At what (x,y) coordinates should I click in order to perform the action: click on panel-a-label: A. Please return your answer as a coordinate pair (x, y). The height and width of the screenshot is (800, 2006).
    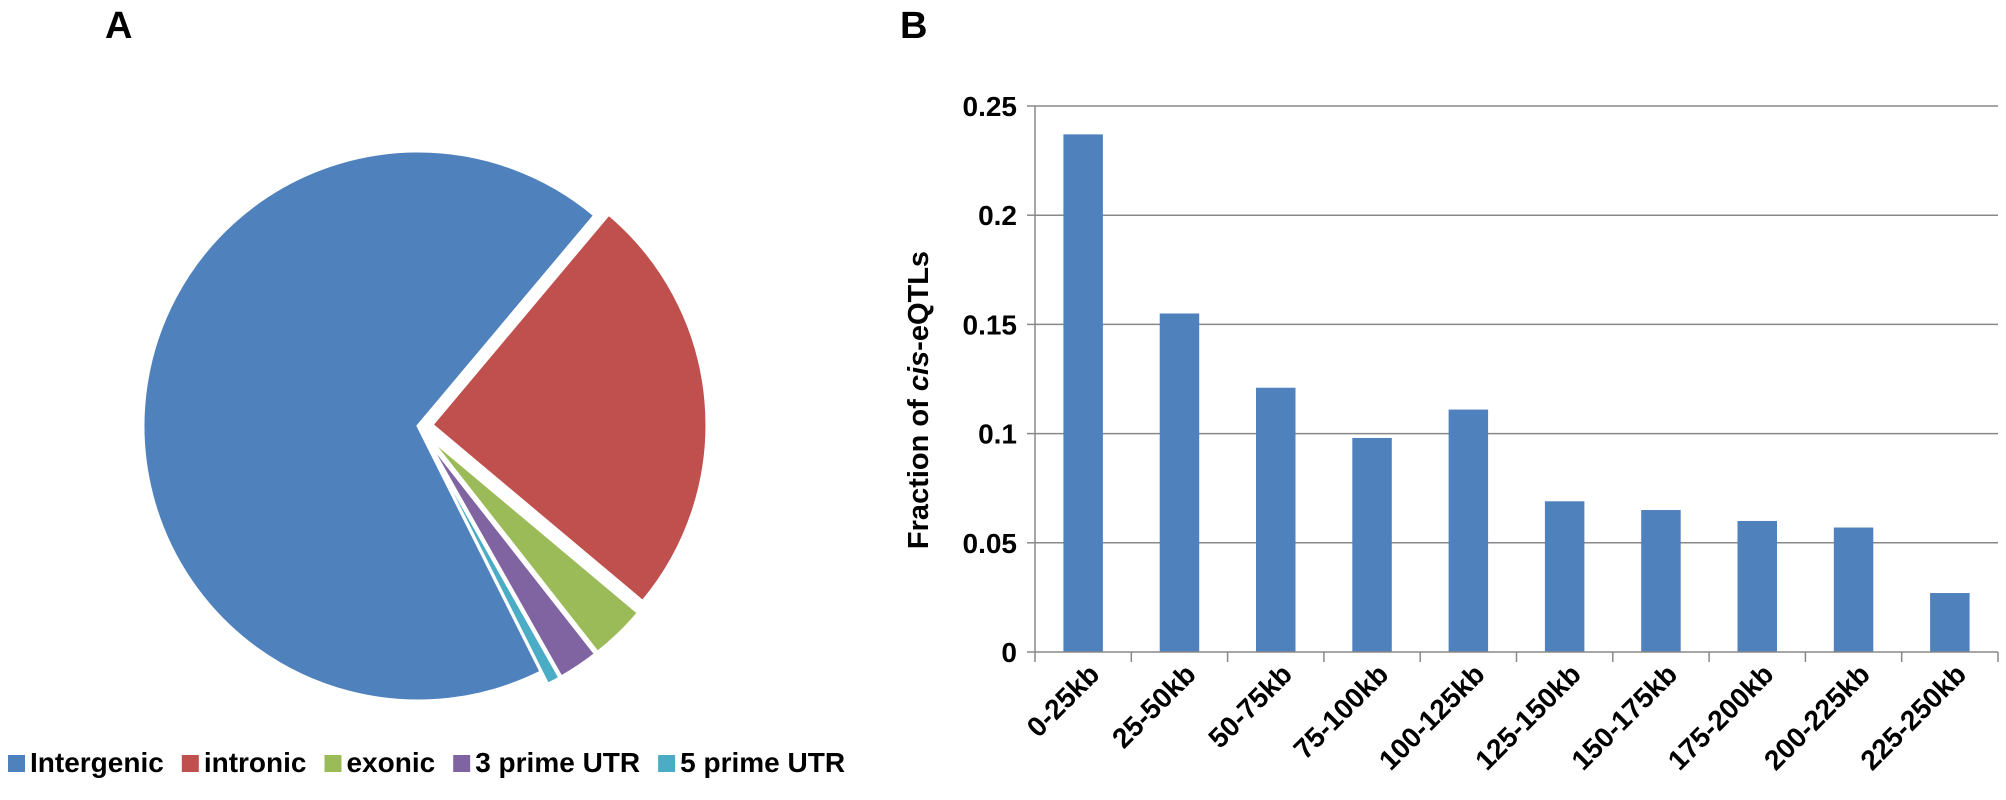
    Looking at the image, I should click on (118, 26).